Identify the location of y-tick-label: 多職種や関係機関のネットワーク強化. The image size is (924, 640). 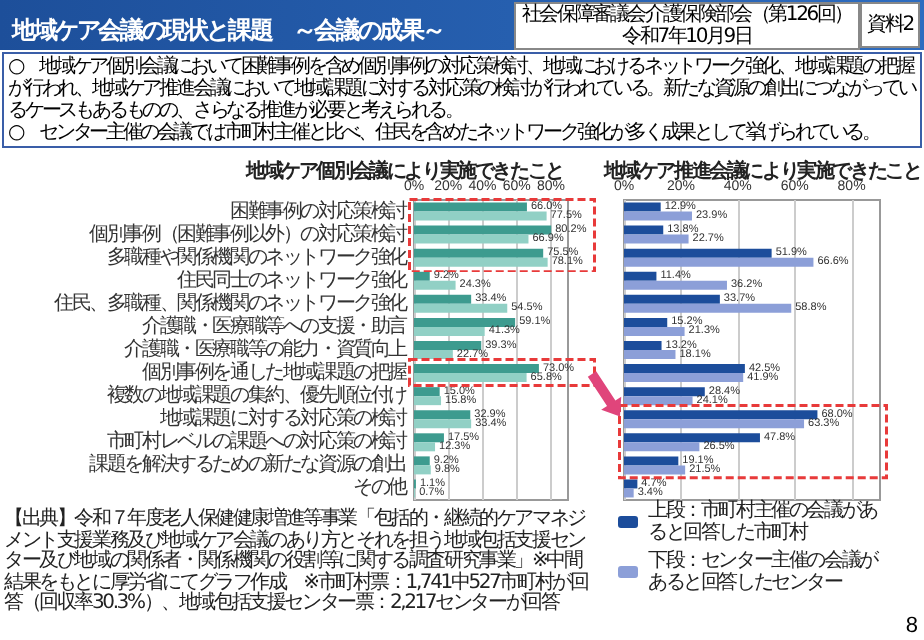
(257, 256).